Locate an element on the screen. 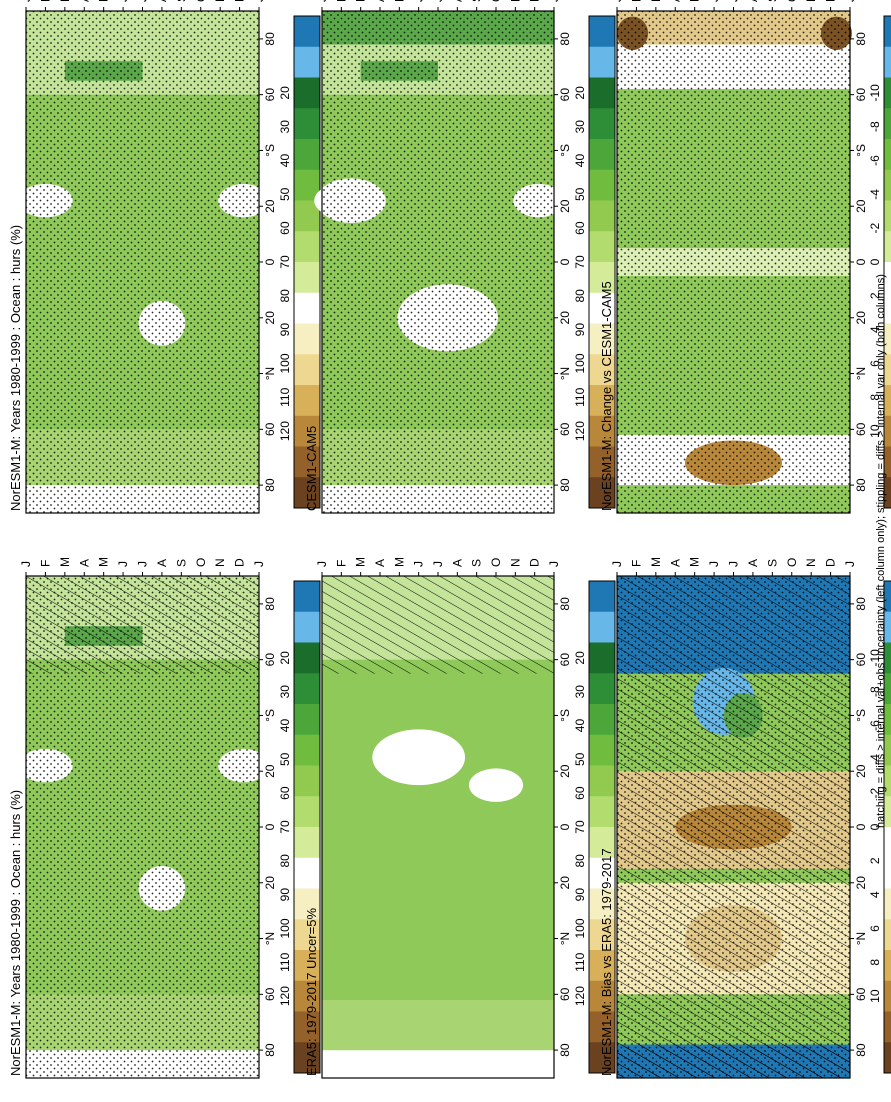 This screenshot has width=891, height=1102. colorbar-tick-label: 6 is located at coordinates (875, 928).